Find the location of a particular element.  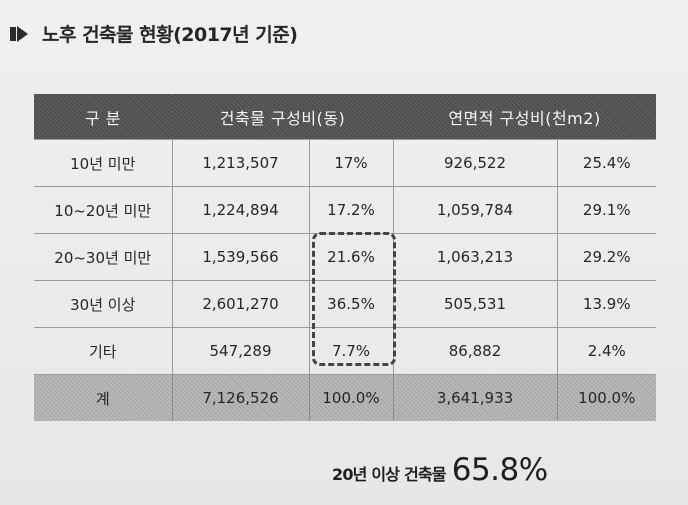

row-category: 30년 이상 is located at coordinates (103, 304).